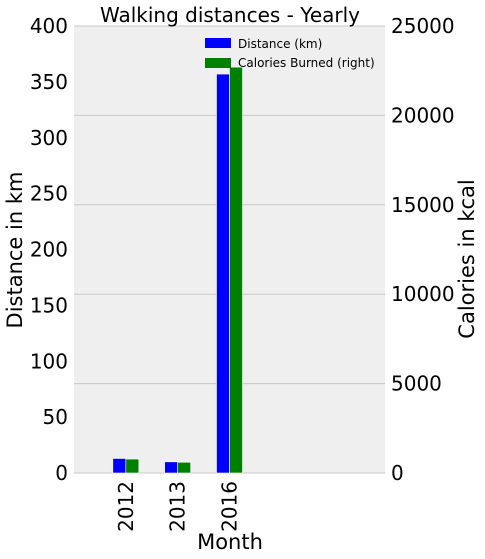  Describe the element at coordinates (223, 273) in the screenshot. I see `bar-distance-2016` at that location.